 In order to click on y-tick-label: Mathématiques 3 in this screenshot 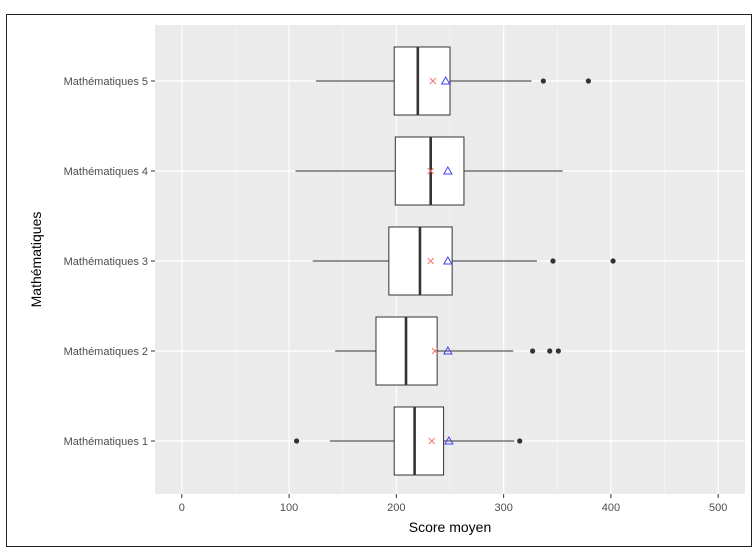, I will do `click(106, 262)`.